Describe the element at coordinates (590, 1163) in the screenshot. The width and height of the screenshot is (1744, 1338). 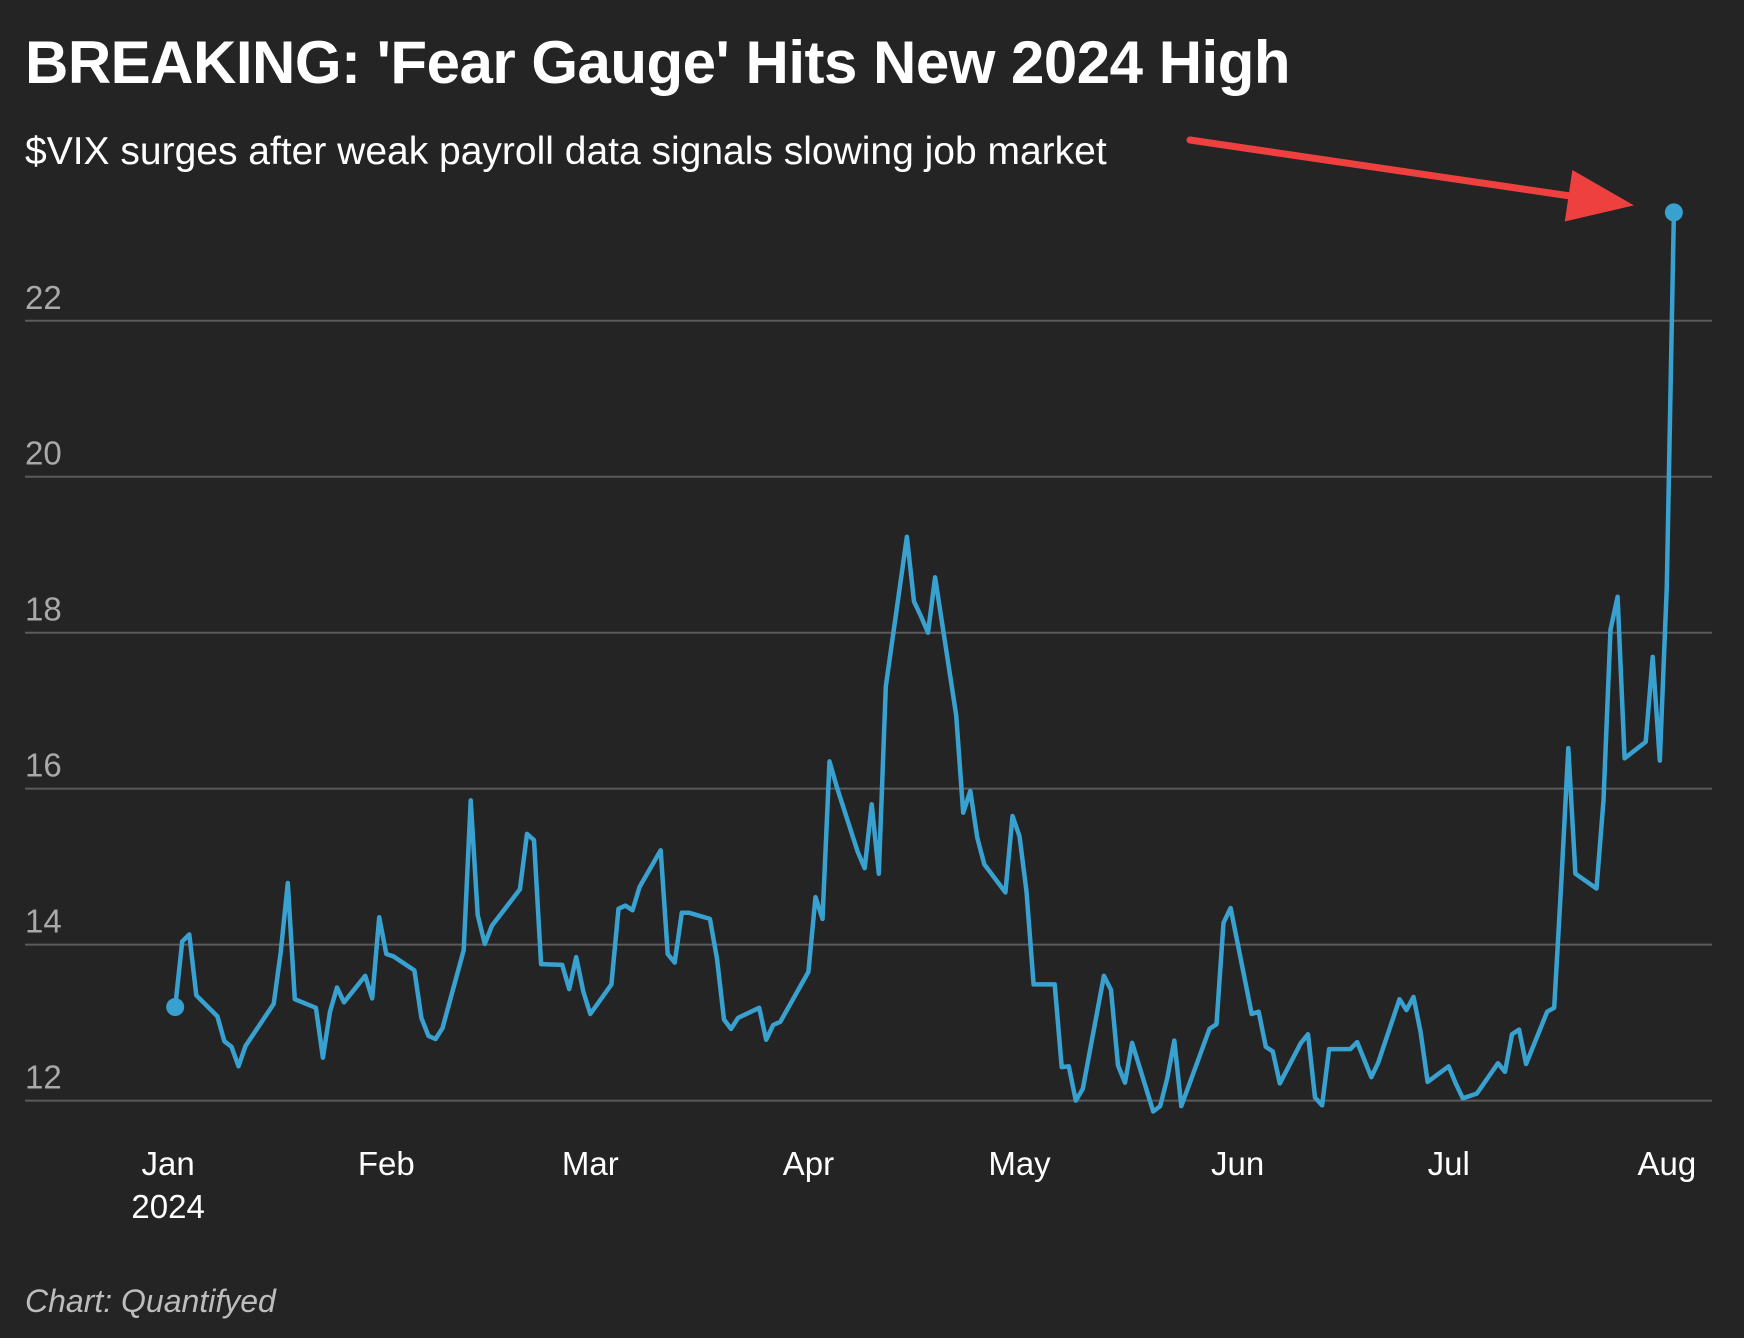
I see `x-tick-label-mar: Mar` at that location.